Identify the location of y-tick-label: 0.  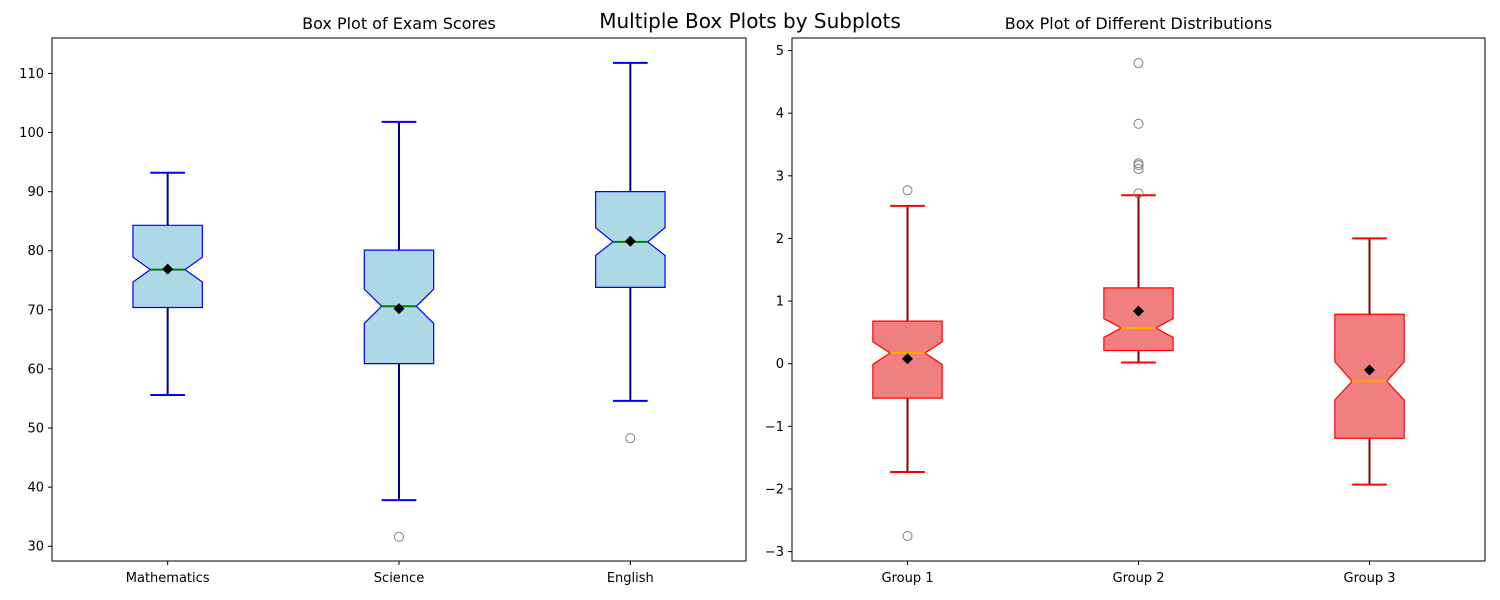
(780, 364).